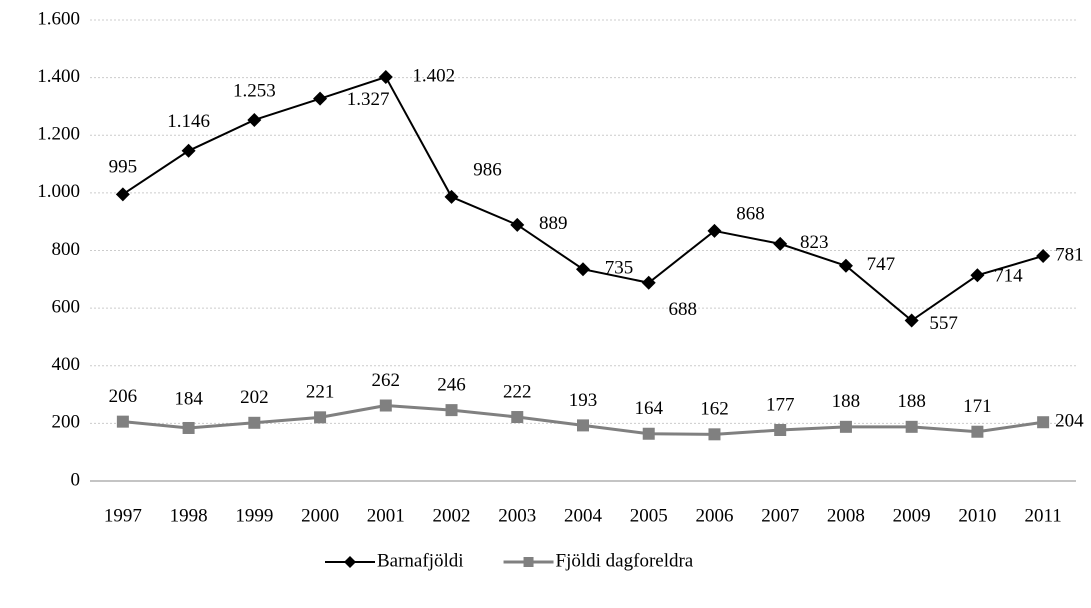 This screenshot has width=1091, height=608. I want to click on x-tick-label: 2002, so click(452, 515).